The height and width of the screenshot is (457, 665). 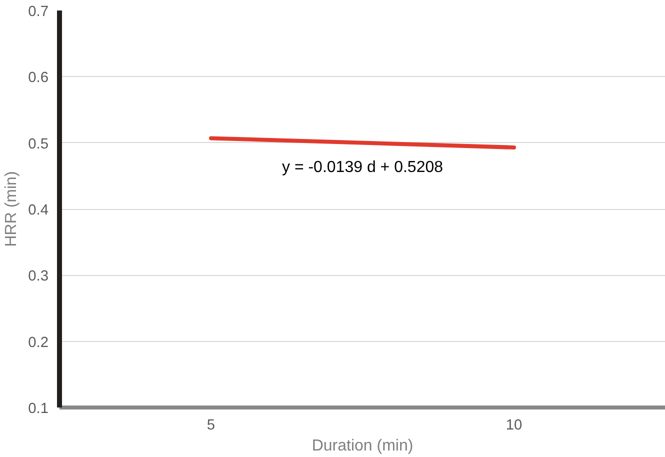 I want to click on y-tick-label: 0.1, so click(x=38, y=409).